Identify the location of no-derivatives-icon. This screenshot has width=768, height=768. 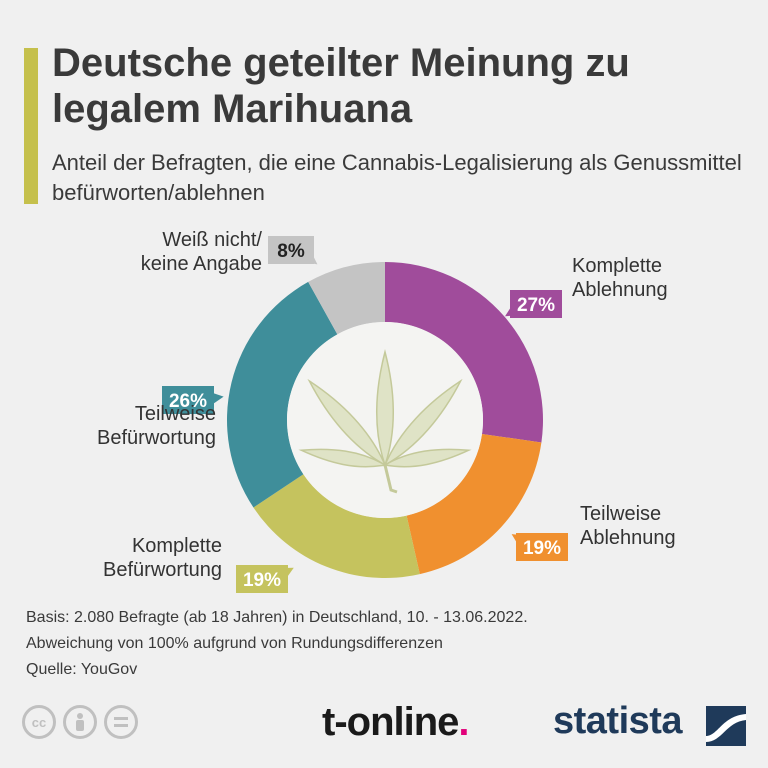
(121, 722).